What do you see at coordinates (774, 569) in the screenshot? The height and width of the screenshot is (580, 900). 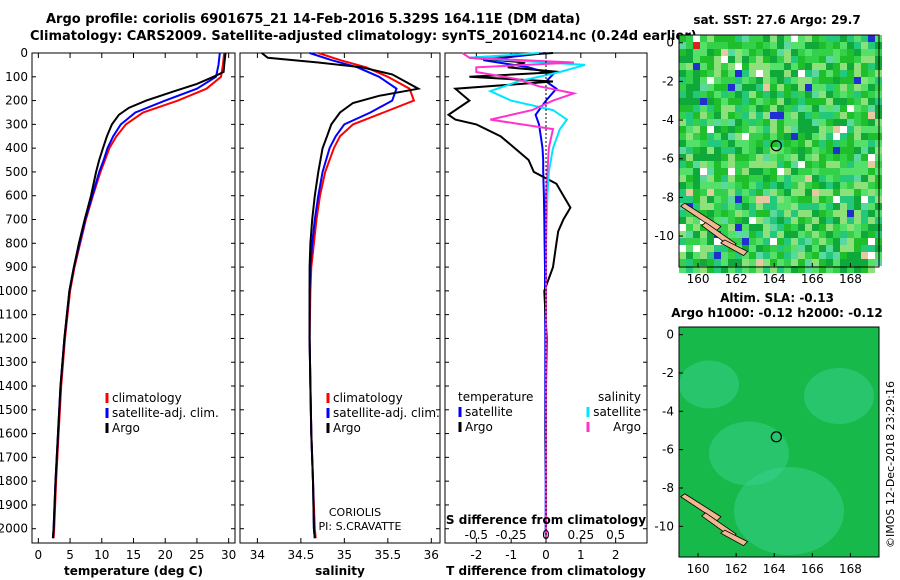 I see `map-x-tick-label: 164` at bounding box center [774, 569].